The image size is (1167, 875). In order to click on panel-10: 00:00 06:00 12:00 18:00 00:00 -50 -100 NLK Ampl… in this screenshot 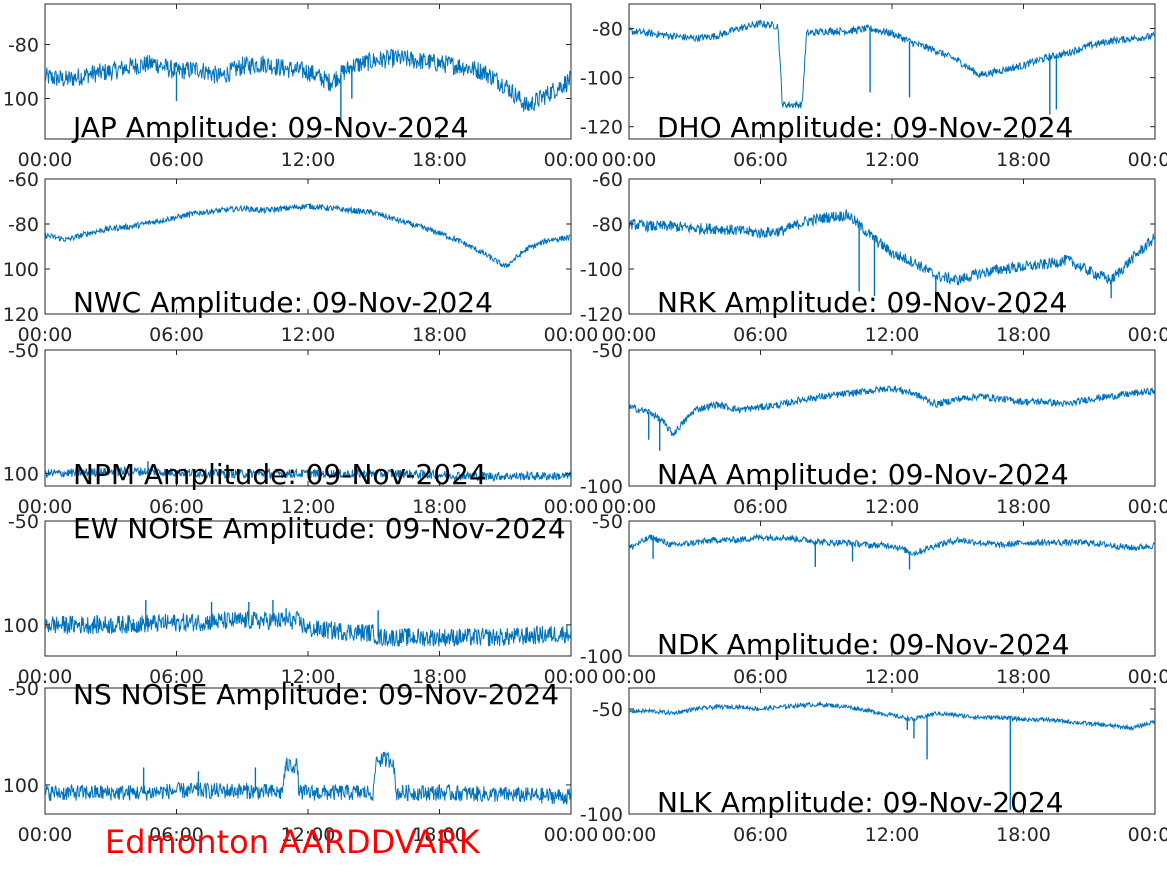, I will do `click(873, 766)`.